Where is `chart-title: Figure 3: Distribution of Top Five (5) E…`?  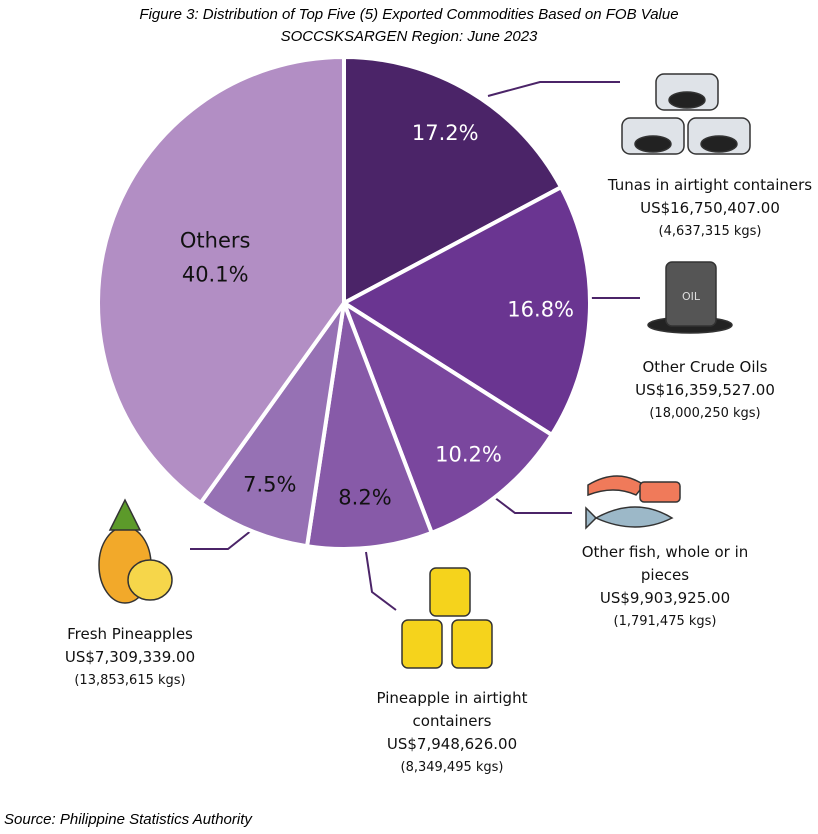 chart-title: Figure 3: Distribution of Top Five (5) E… is located at coordinates (409, 14).